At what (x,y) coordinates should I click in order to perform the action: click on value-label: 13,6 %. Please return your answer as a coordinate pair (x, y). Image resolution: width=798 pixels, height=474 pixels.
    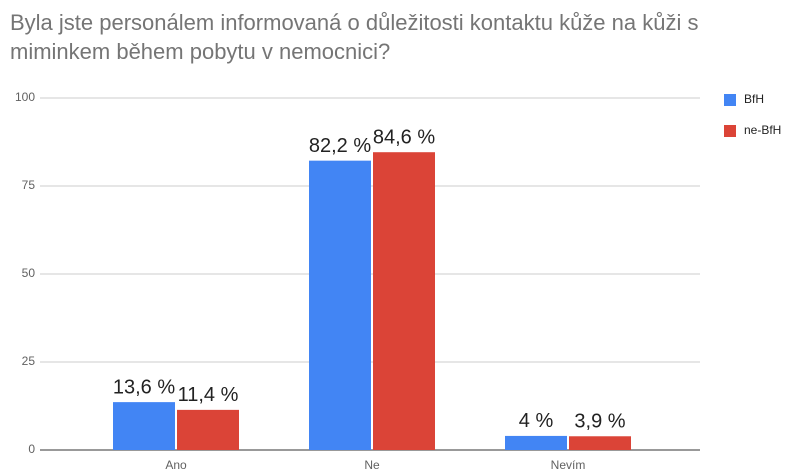
    Looking at the image, I should click on (144, 387).